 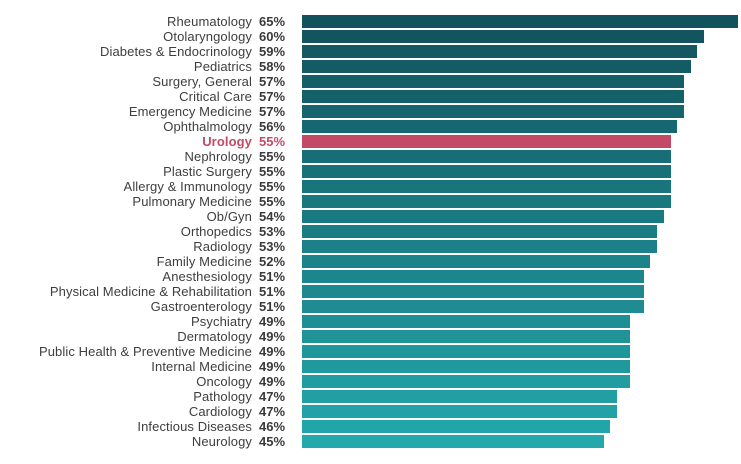 What do you see at coordinates (221, 441) in the screenshot?
I see `category-label: Neurology` at bounding box center [221, 441].